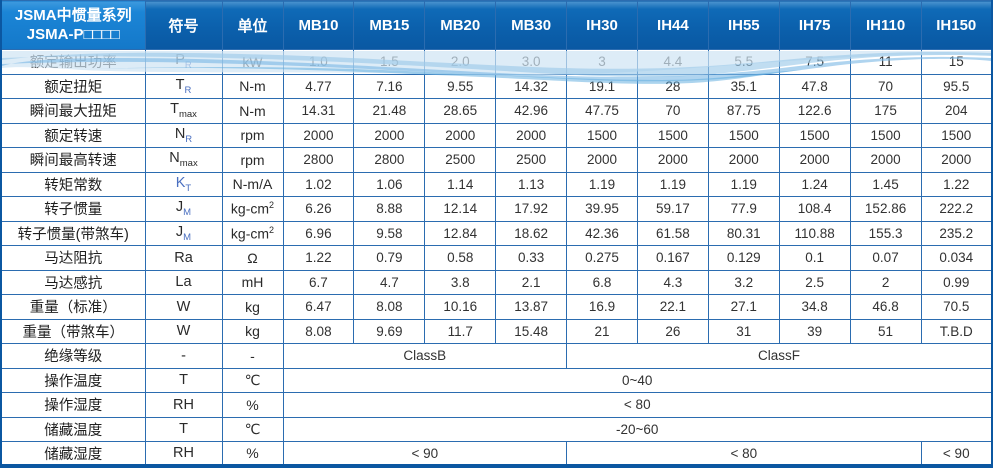  I want to click on unit-cell: %, so click(252, 454).